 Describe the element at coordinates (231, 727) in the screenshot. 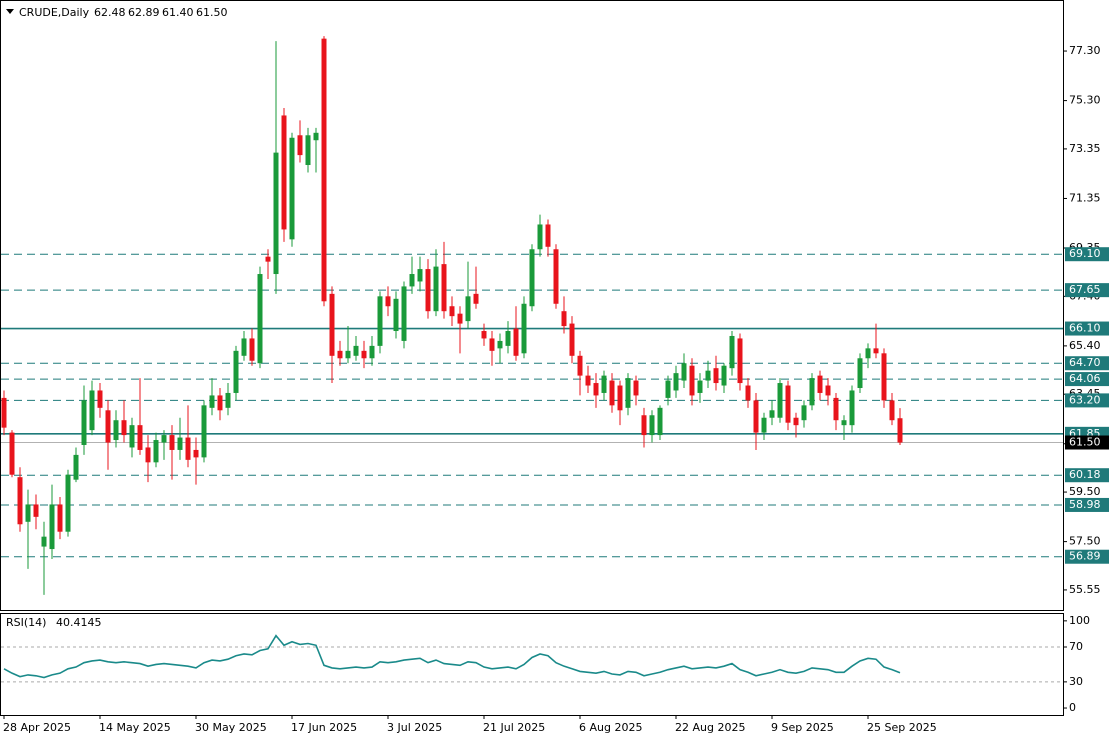

I see `x-tick-label: 30 May 2025` at that location.